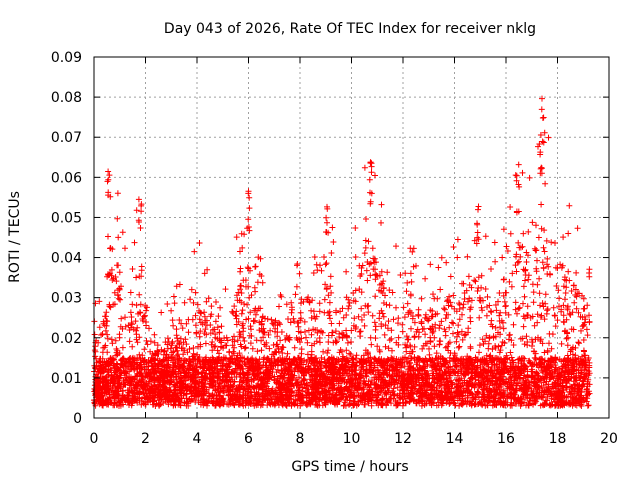 This screenshot has height=485, width=640. Describe the element at coordinates (403, 439) in the screenshot. I see `x-tick-label: 12` at that location.